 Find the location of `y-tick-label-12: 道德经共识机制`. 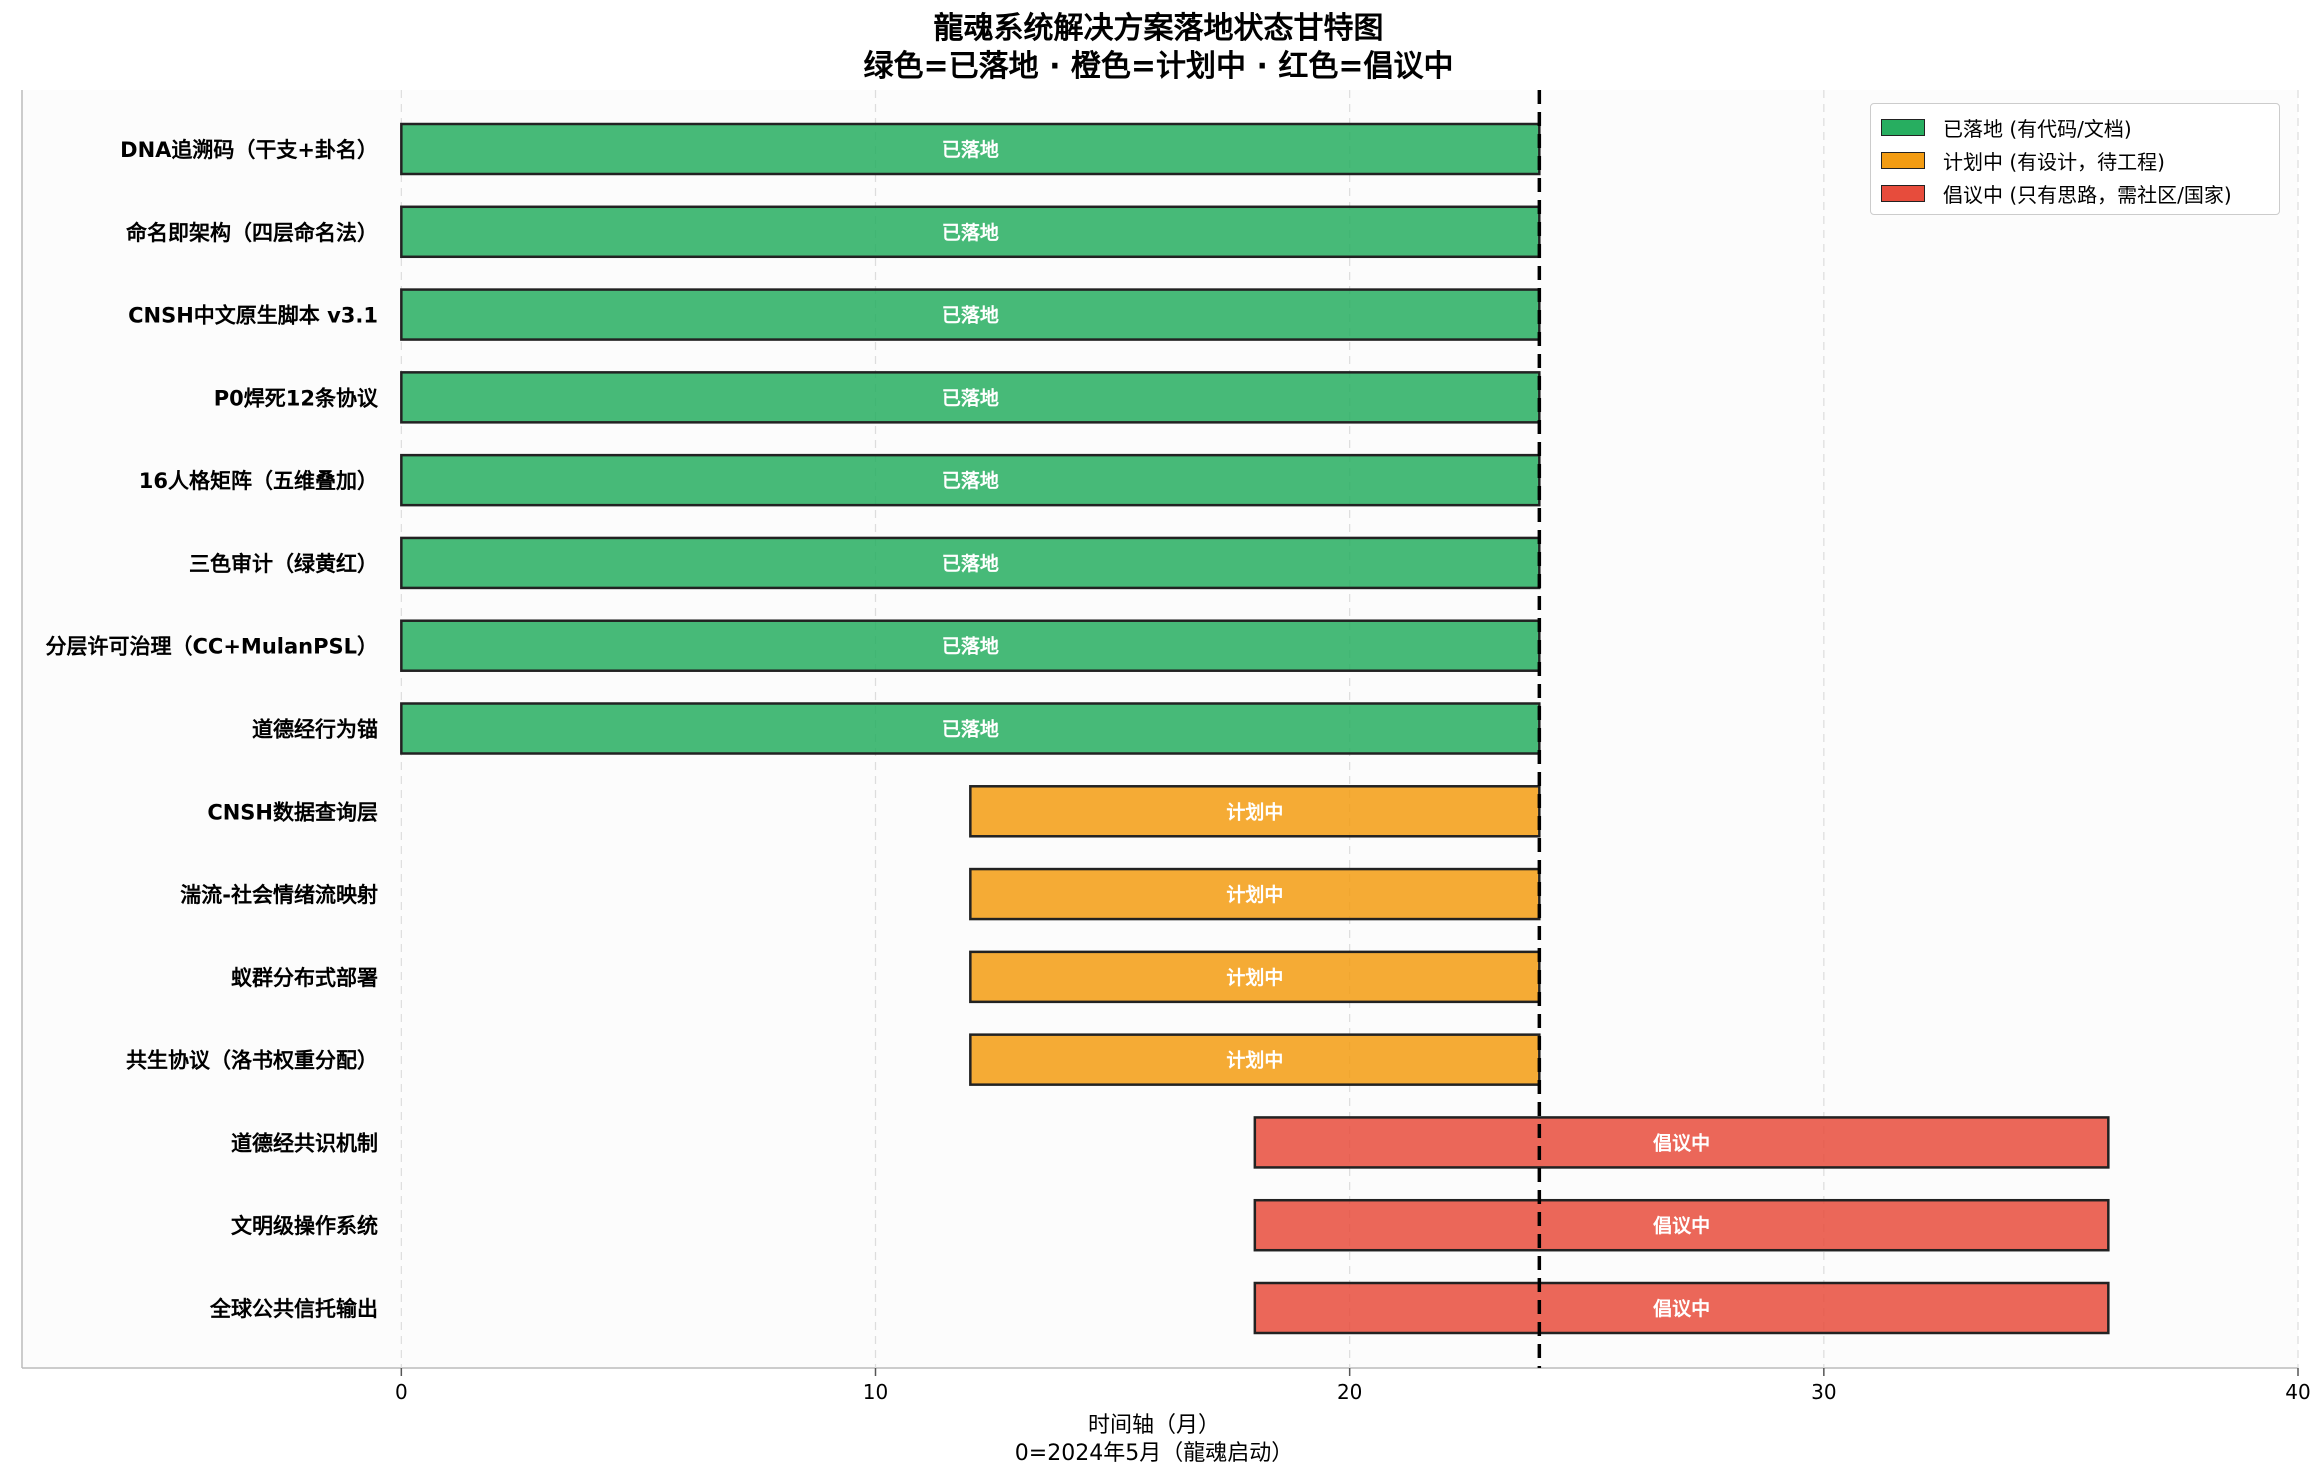

y-tick-label-12: 道德经共识机制 is located at coordinates (304, 1143).